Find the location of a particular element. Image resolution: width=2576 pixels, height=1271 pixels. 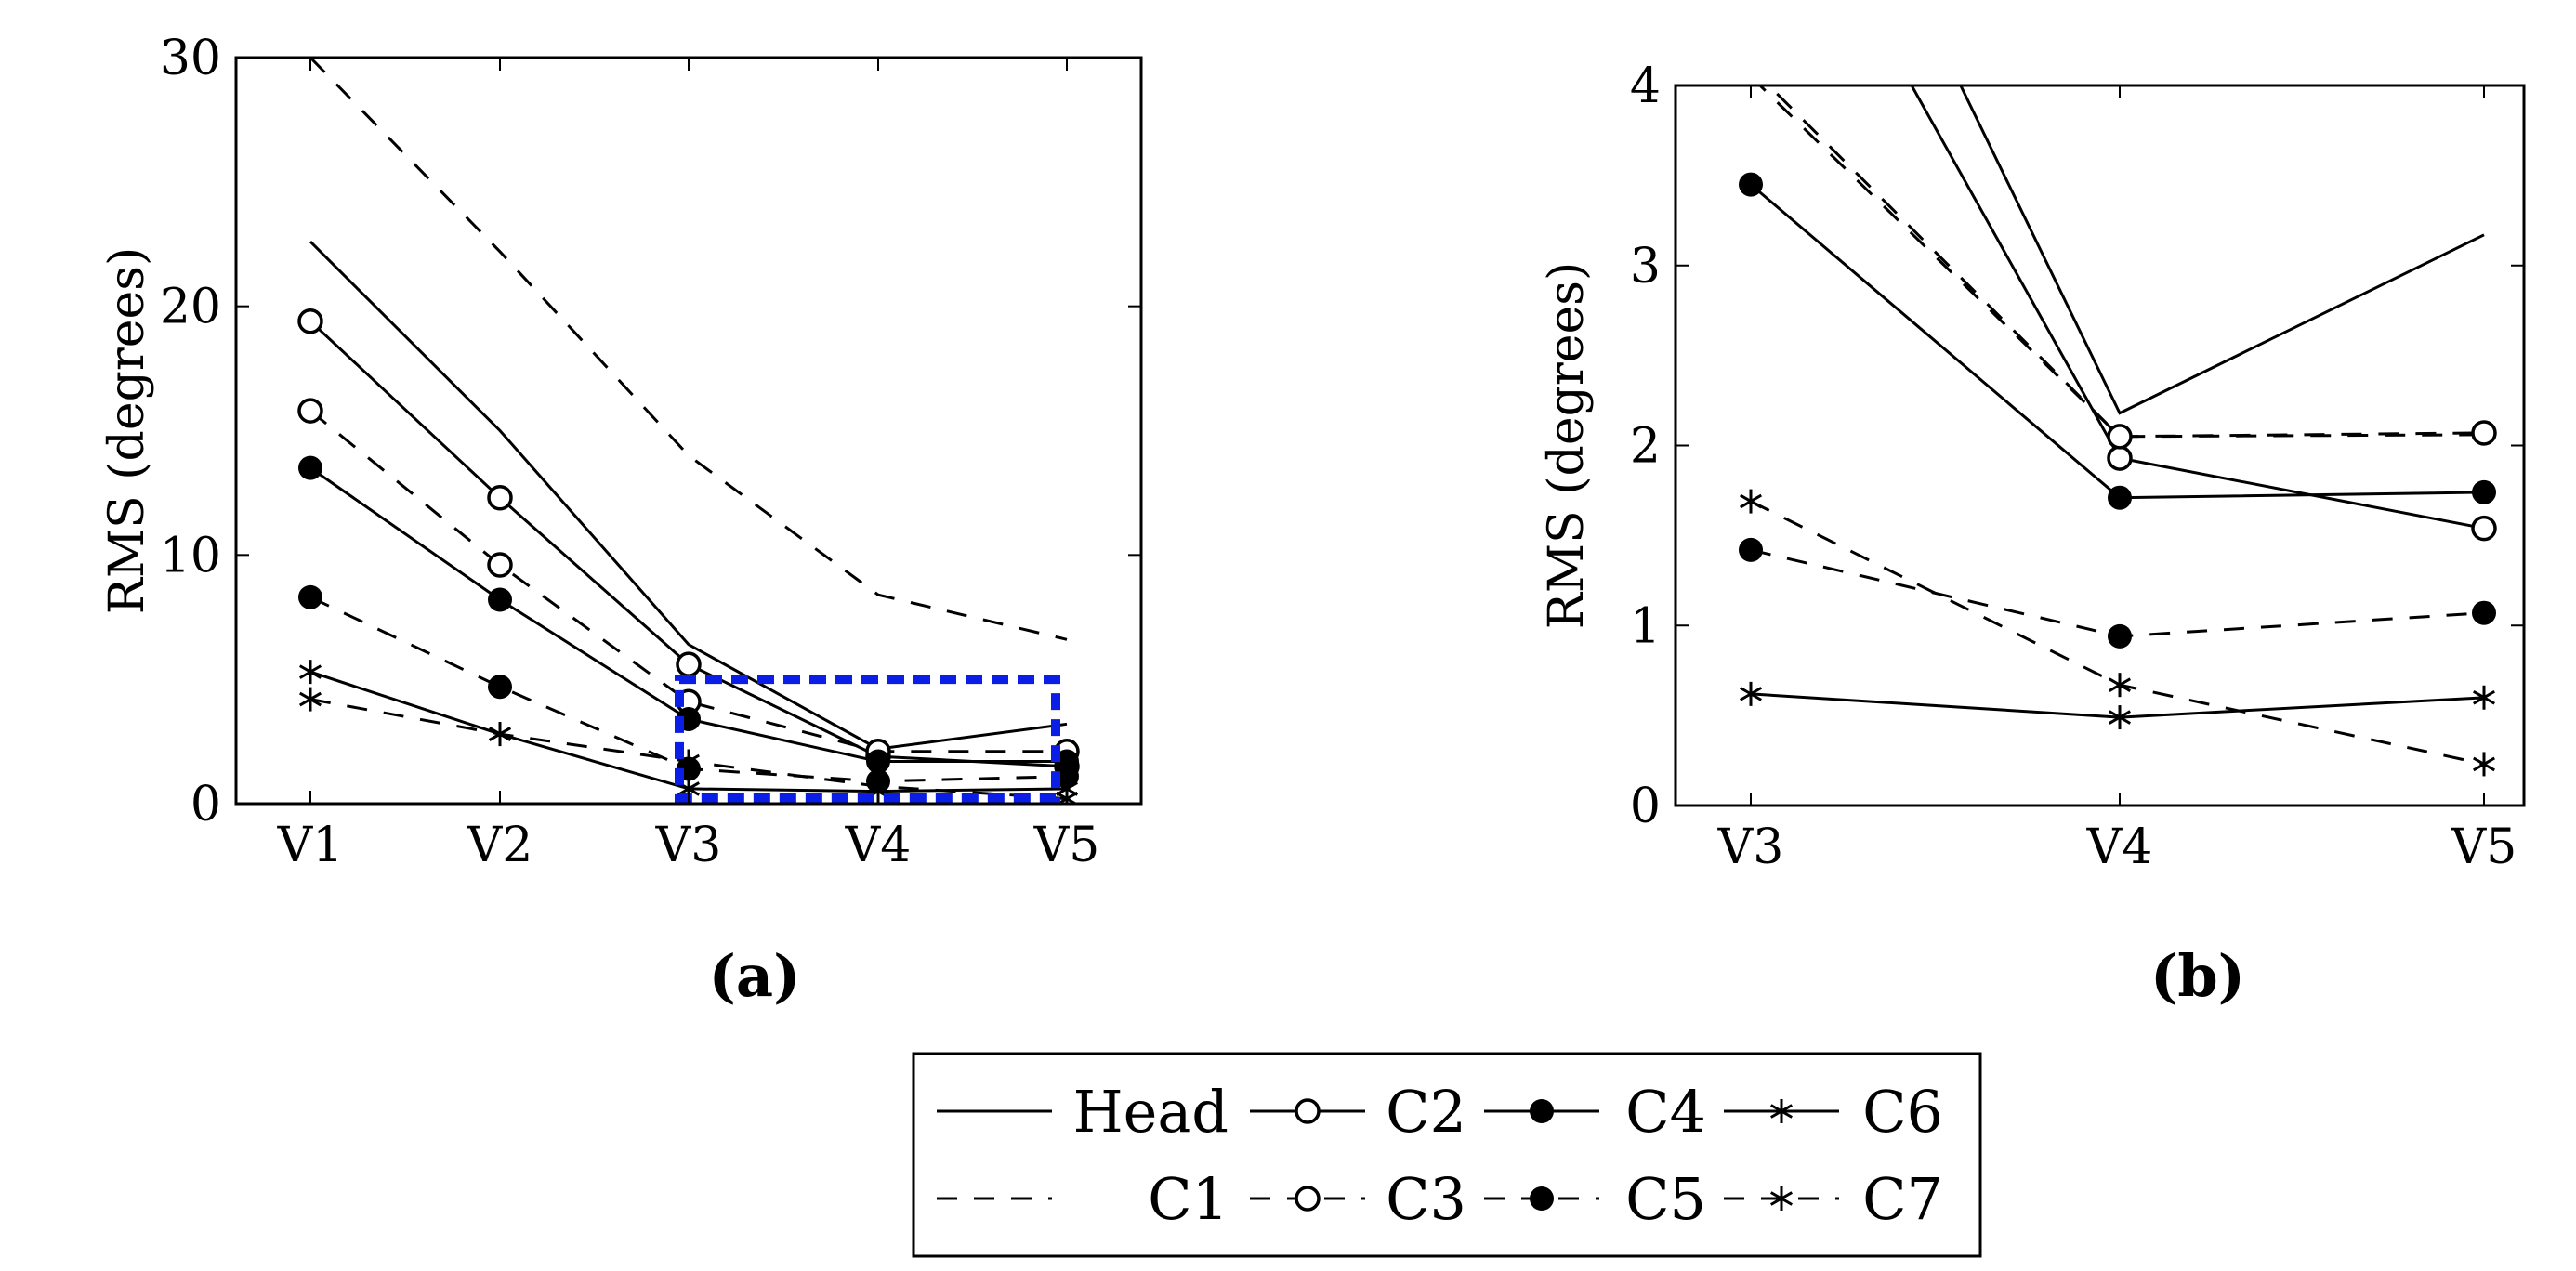

data-point-c5-v2 is located at coordinates (500, 687).